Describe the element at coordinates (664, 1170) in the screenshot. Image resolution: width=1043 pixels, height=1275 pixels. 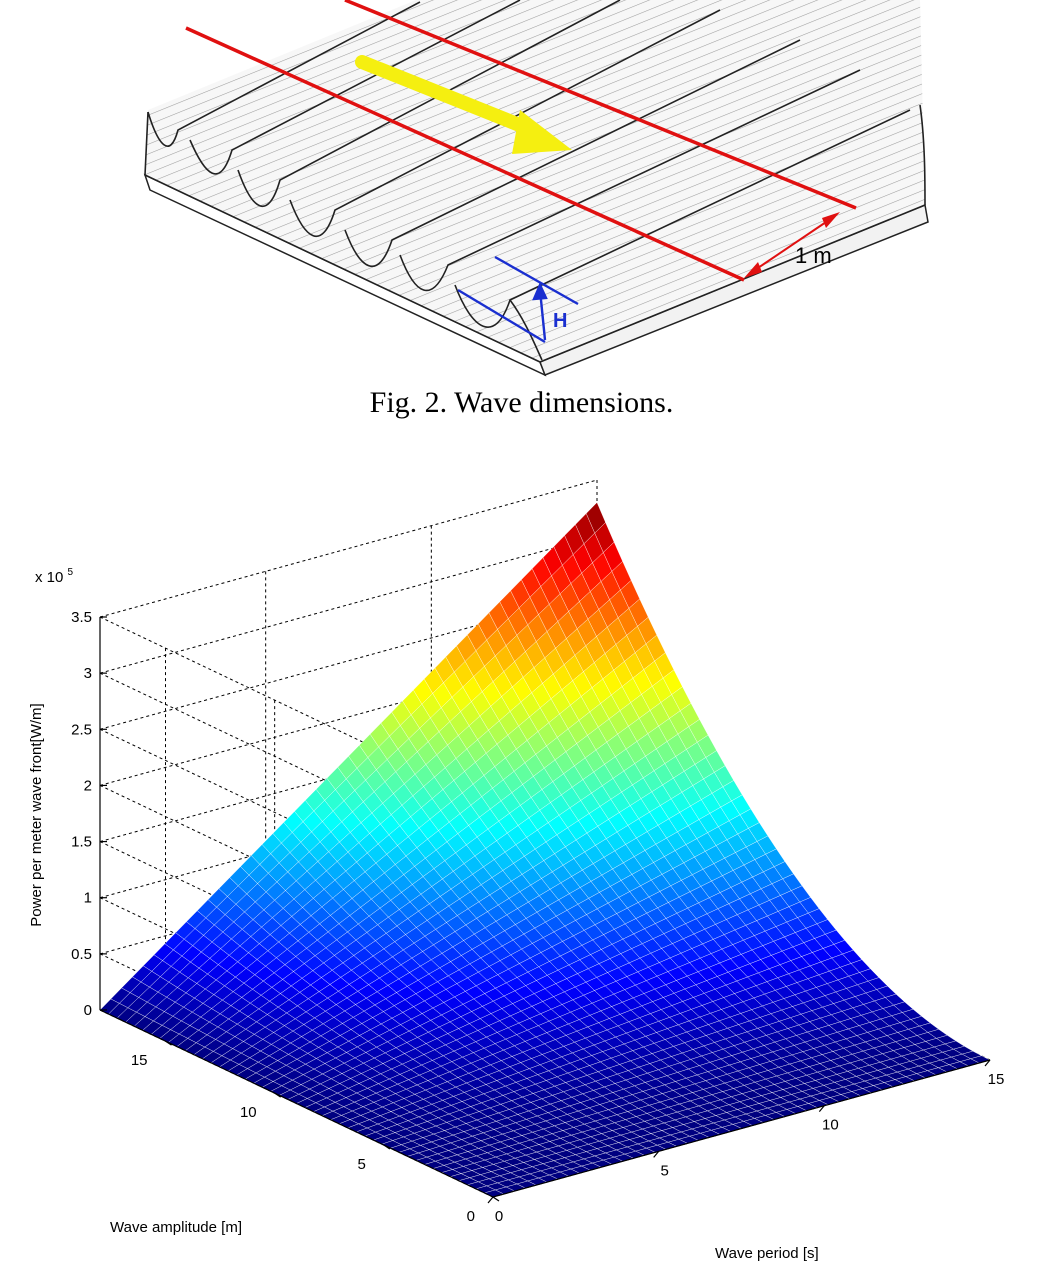
I see `x-tick-label-1: 5` at that location.